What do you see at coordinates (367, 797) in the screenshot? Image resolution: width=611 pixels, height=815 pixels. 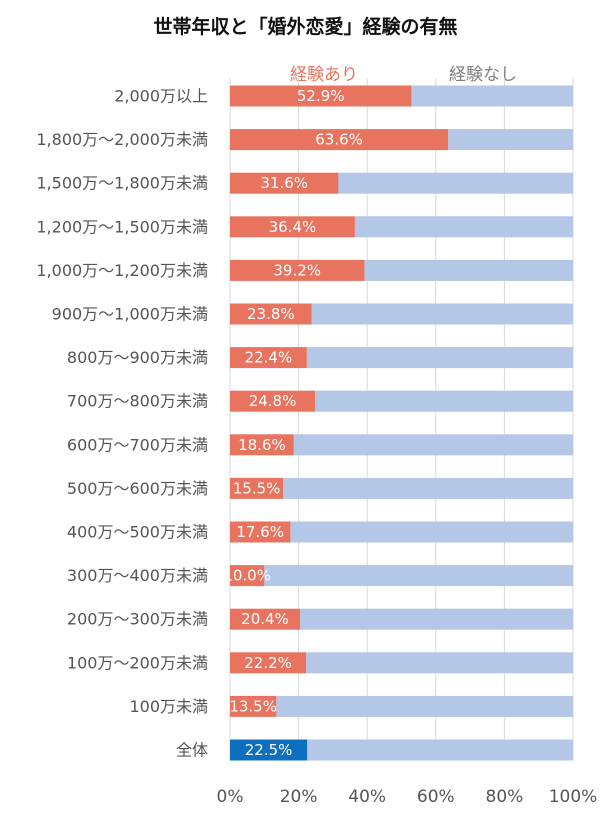 I see `x-tick-label: 40%` at bounding box center [367, 797].